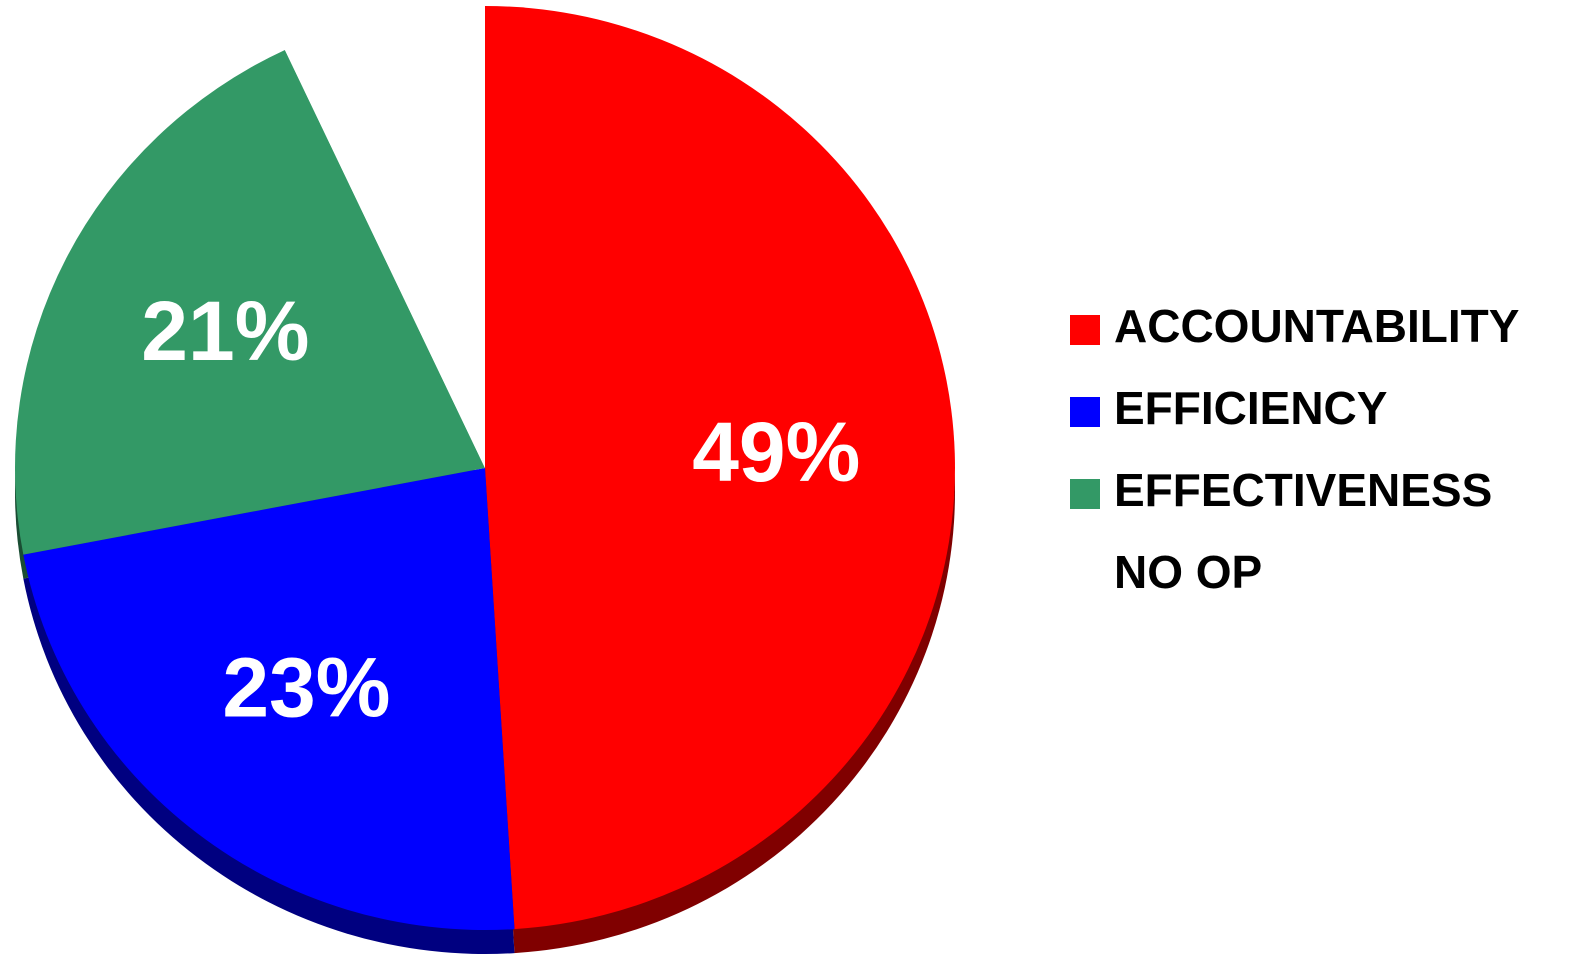 The image size is (1575, 966). I want to click on data-label-effectiveness: 21%, so click(225, 331).